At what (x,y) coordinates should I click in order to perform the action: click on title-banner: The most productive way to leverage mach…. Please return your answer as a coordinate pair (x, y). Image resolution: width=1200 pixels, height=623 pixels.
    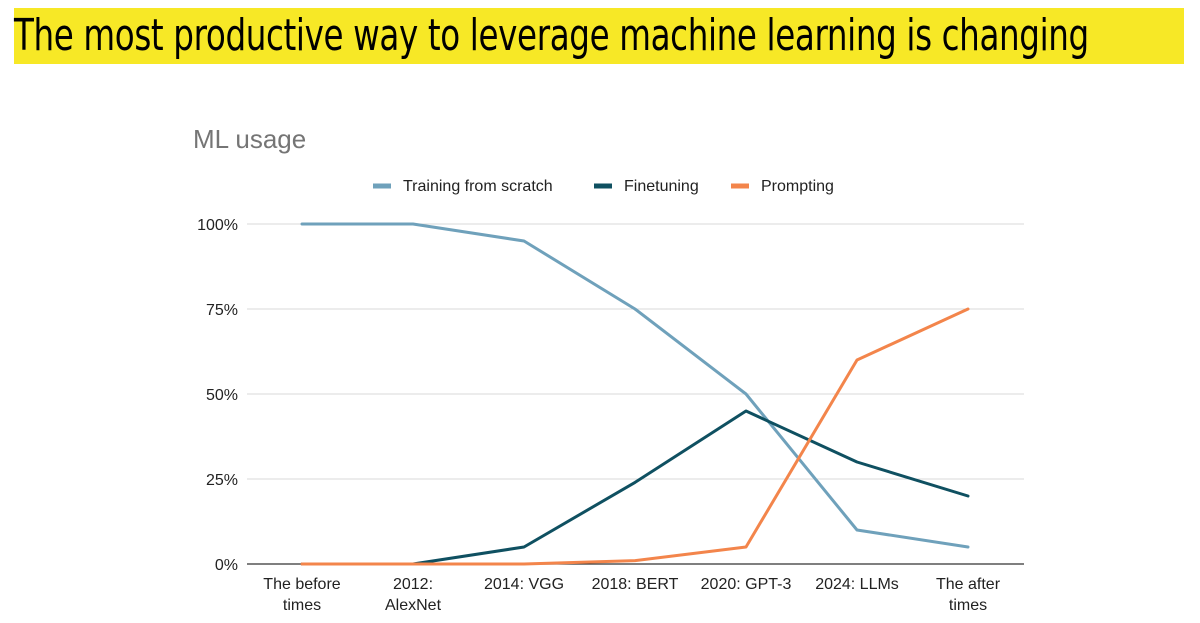
    Looking at the image, I should click on (599, 36).